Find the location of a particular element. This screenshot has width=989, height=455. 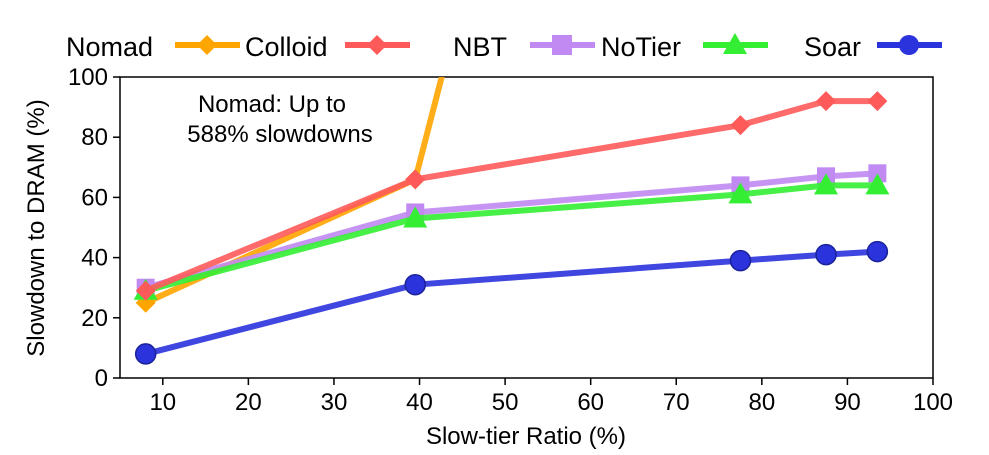

y-axis: 0 20 40 60 80 100 is located at coordinates (94, 228).